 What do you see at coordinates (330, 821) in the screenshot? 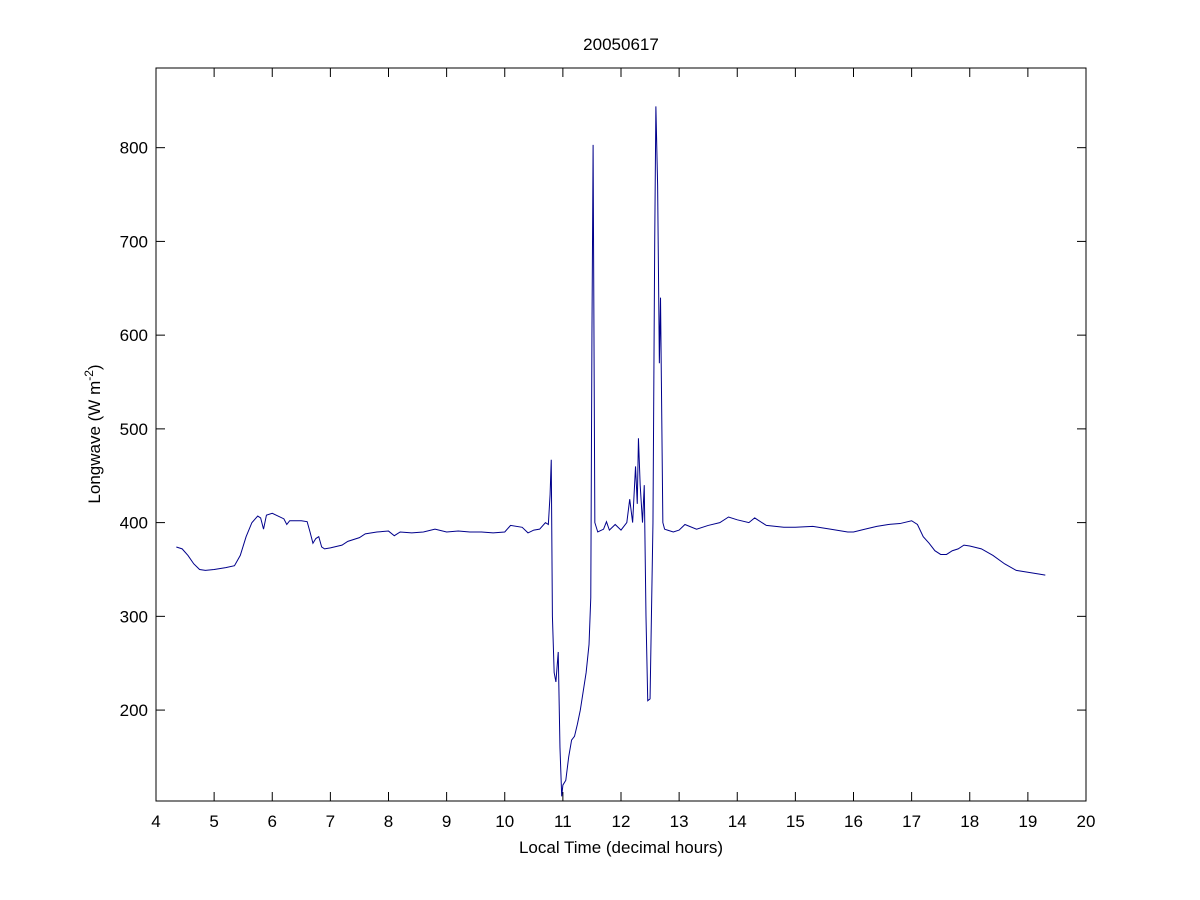
I see `x-tick-label: 7` at bounding box center [330, 821].